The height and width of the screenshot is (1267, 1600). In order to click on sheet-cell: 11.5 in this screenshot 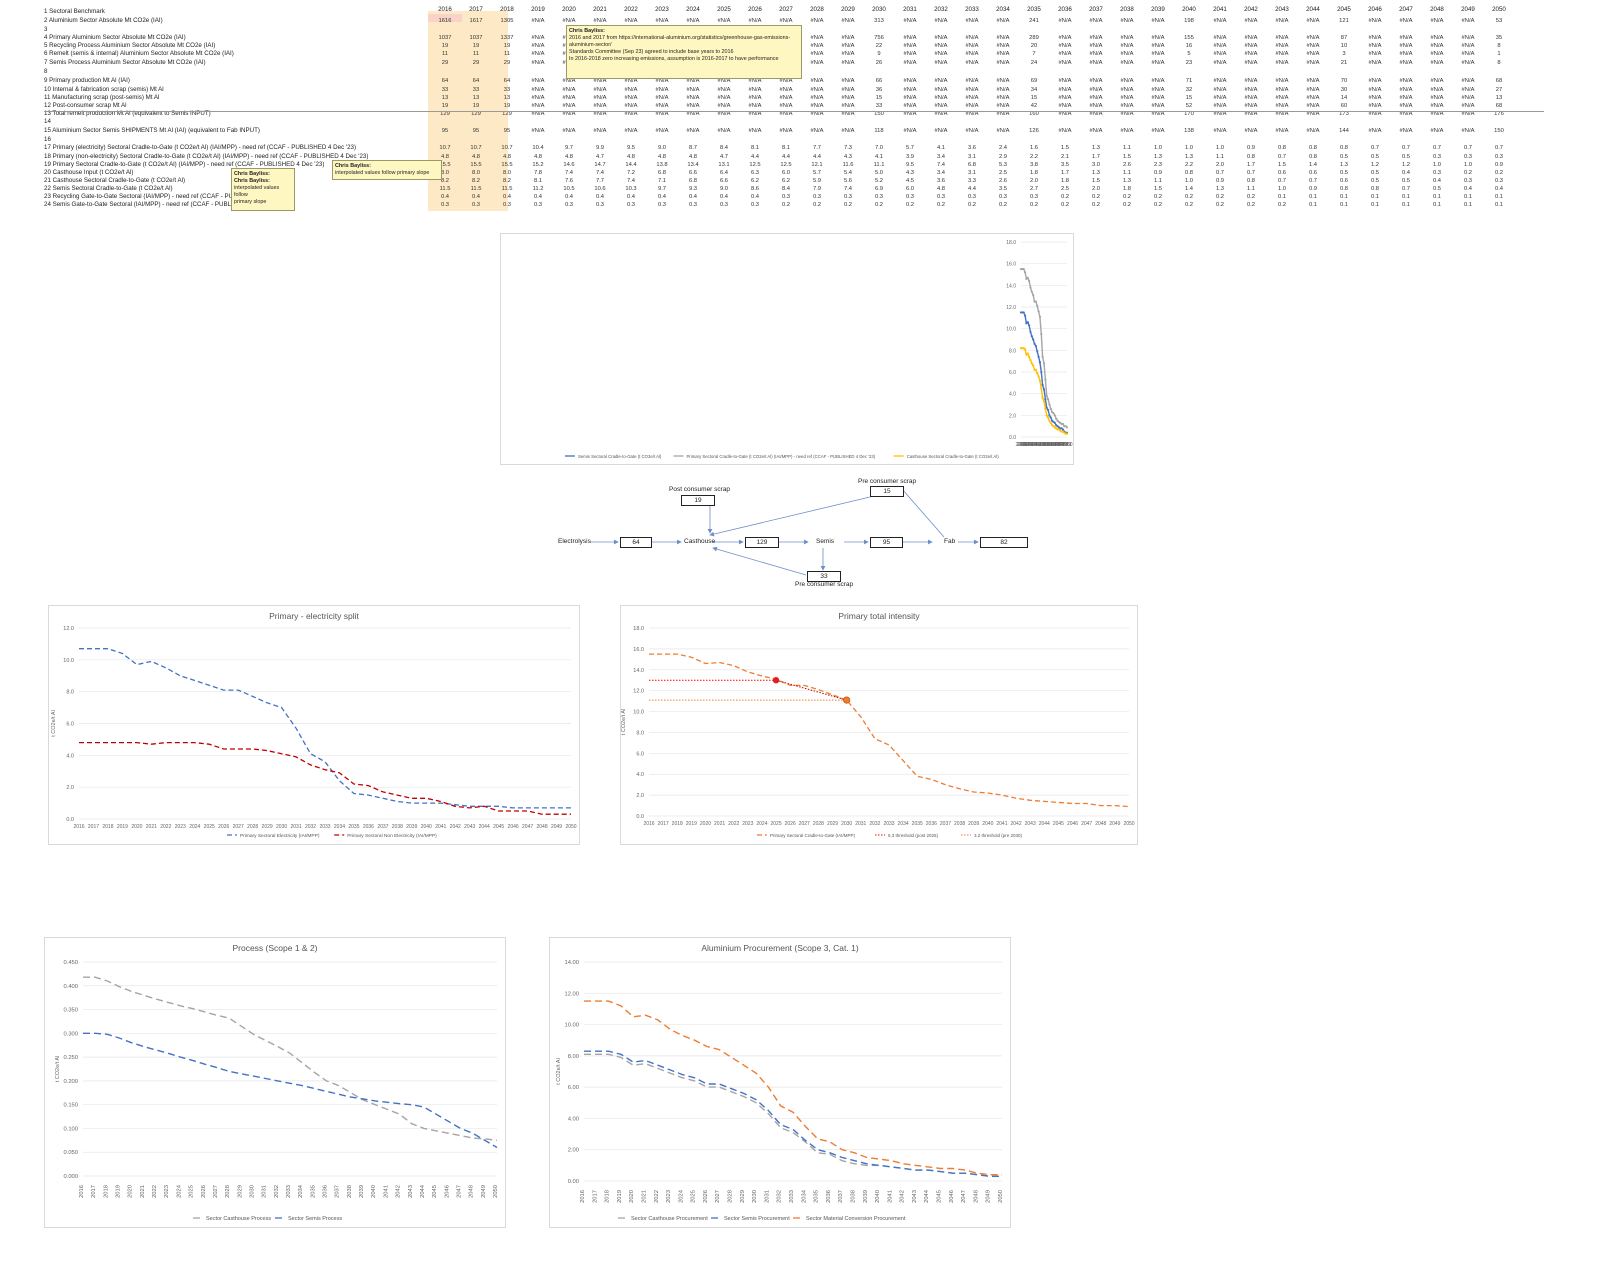, I will do `click(507, 189)`.